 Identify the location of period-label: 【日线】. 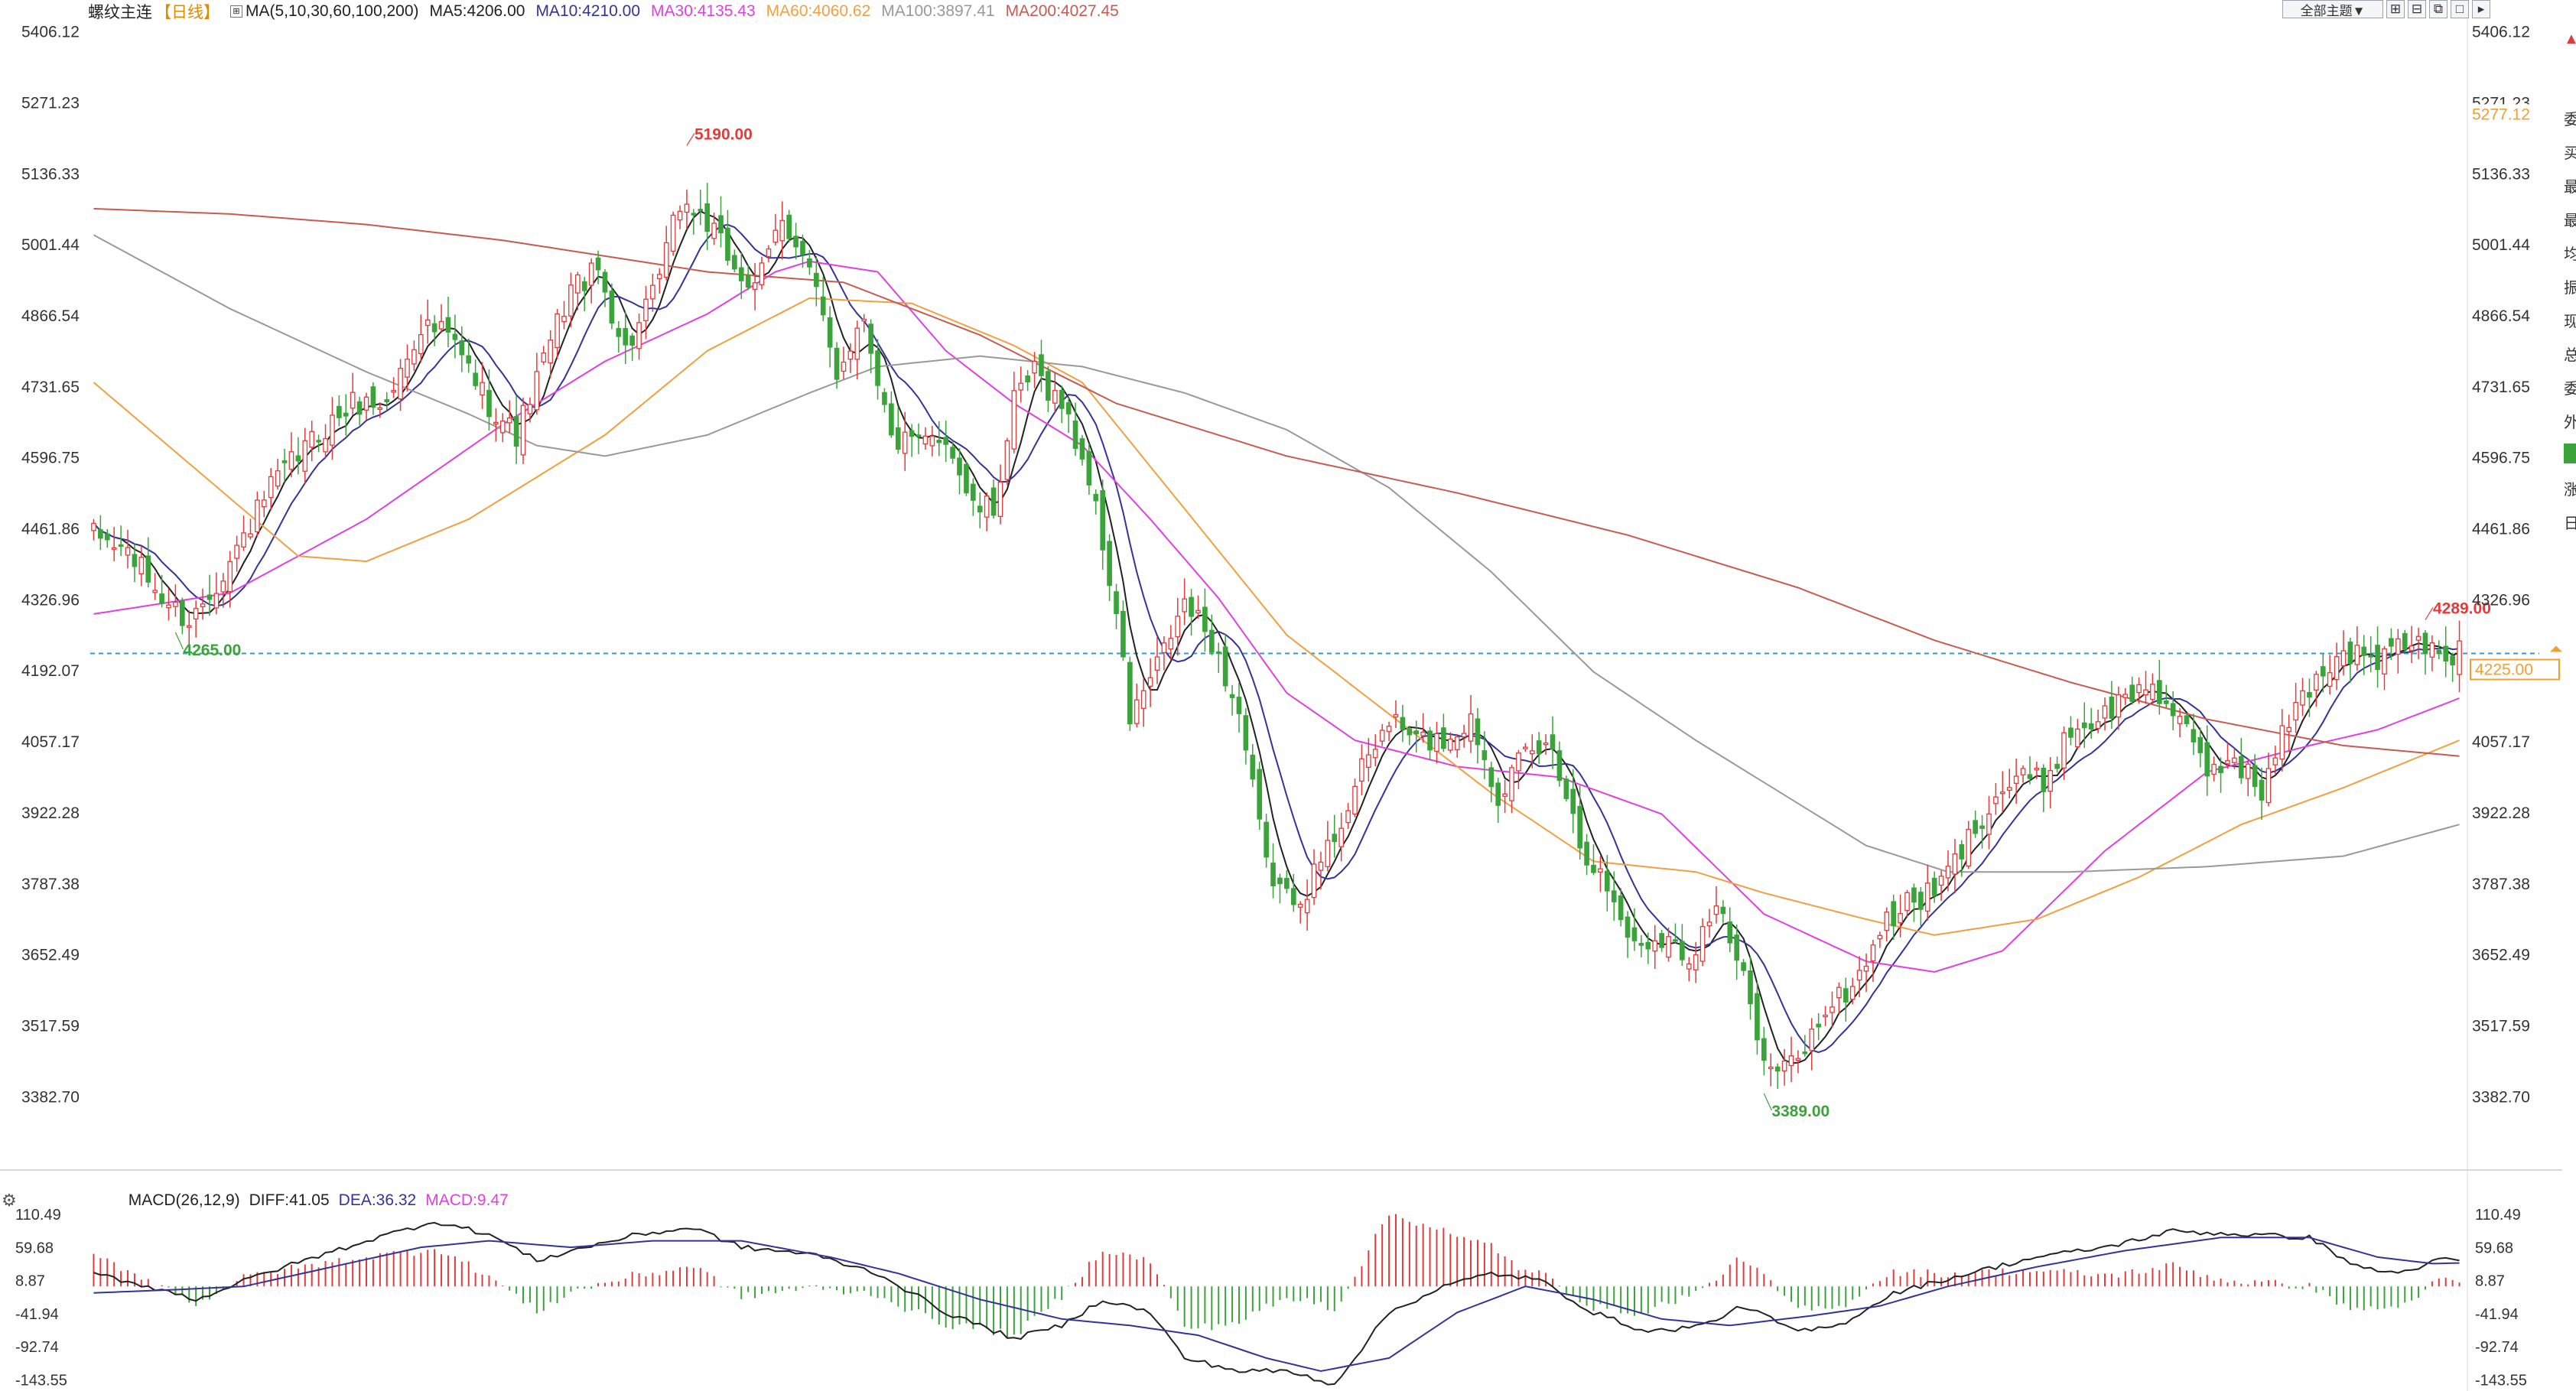
(187, 12).